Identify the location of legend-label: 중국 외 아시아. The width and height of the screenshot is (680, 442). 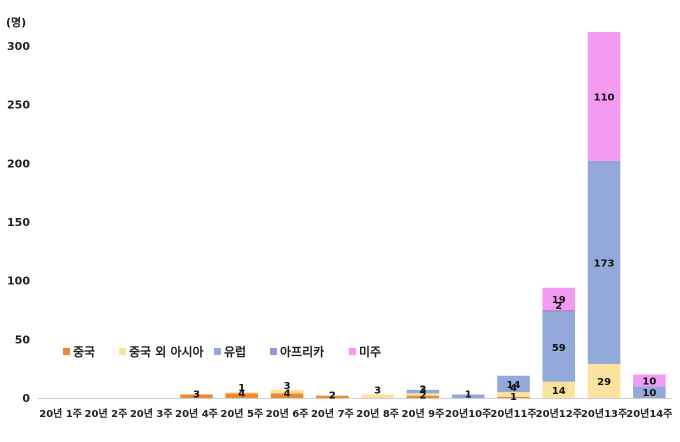
(166, 351).